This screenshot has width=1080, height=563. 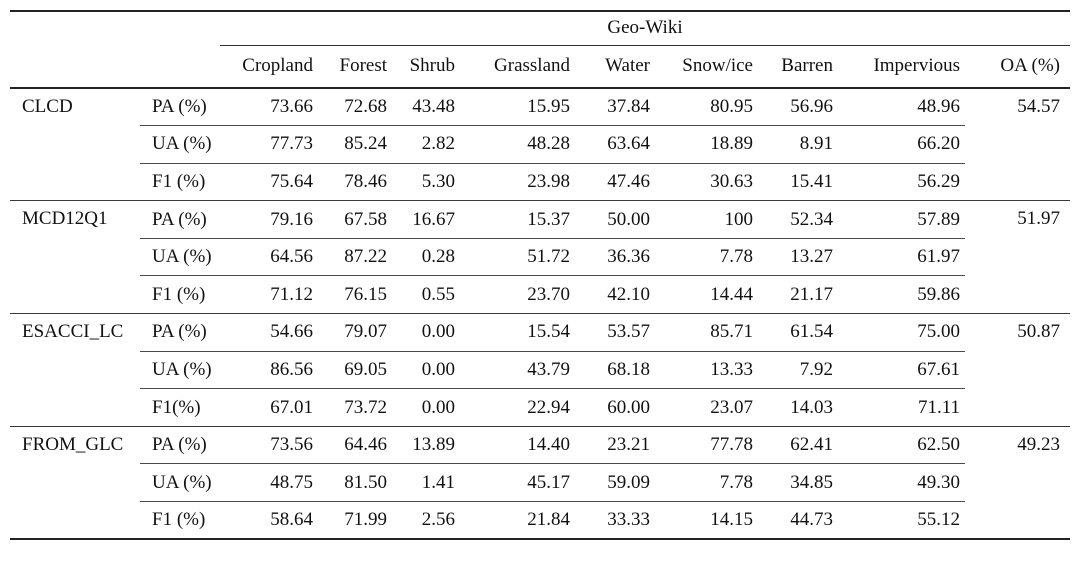 What do you see at coordinates (901, 295) in the screenshot?
I see `value-cell: 59.86` at bounding box center [901, 295].